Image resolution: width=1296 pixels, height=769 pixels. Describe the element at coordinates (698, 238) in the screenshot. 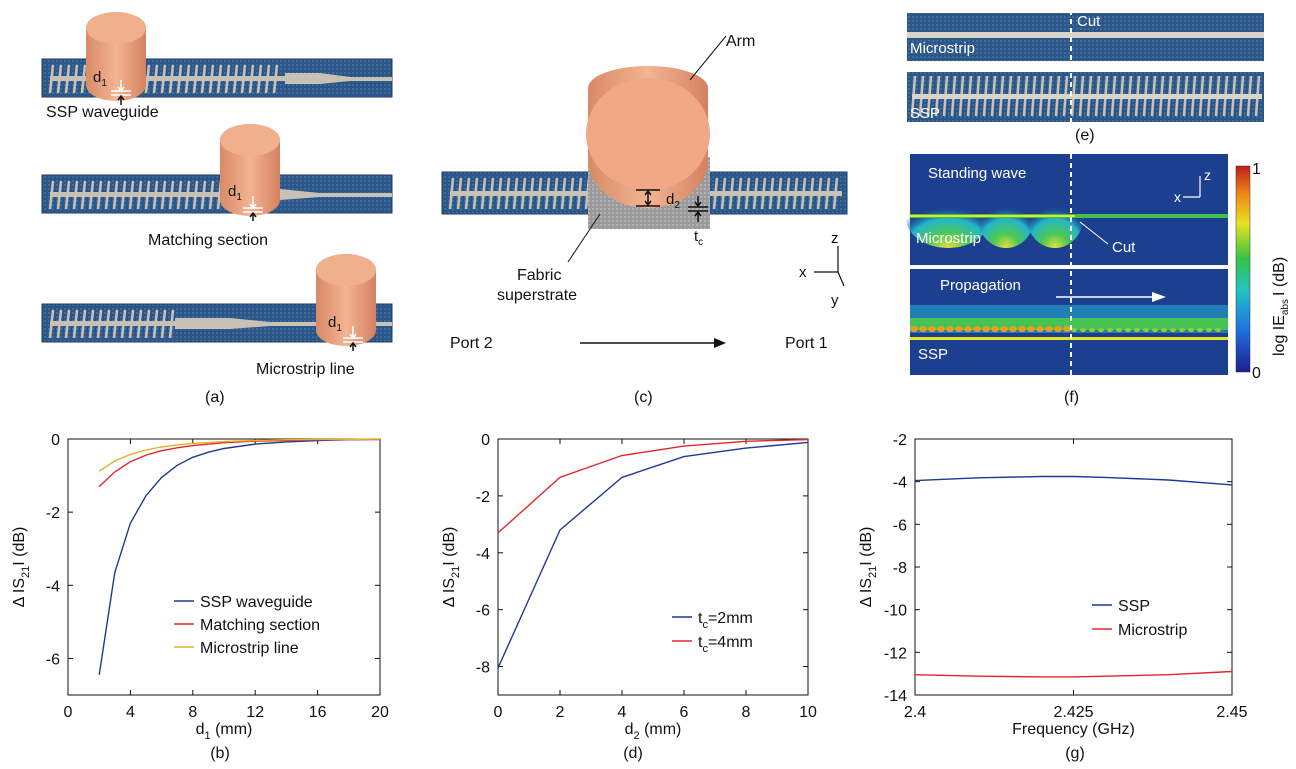

I see `tc-label: tc` at that location.